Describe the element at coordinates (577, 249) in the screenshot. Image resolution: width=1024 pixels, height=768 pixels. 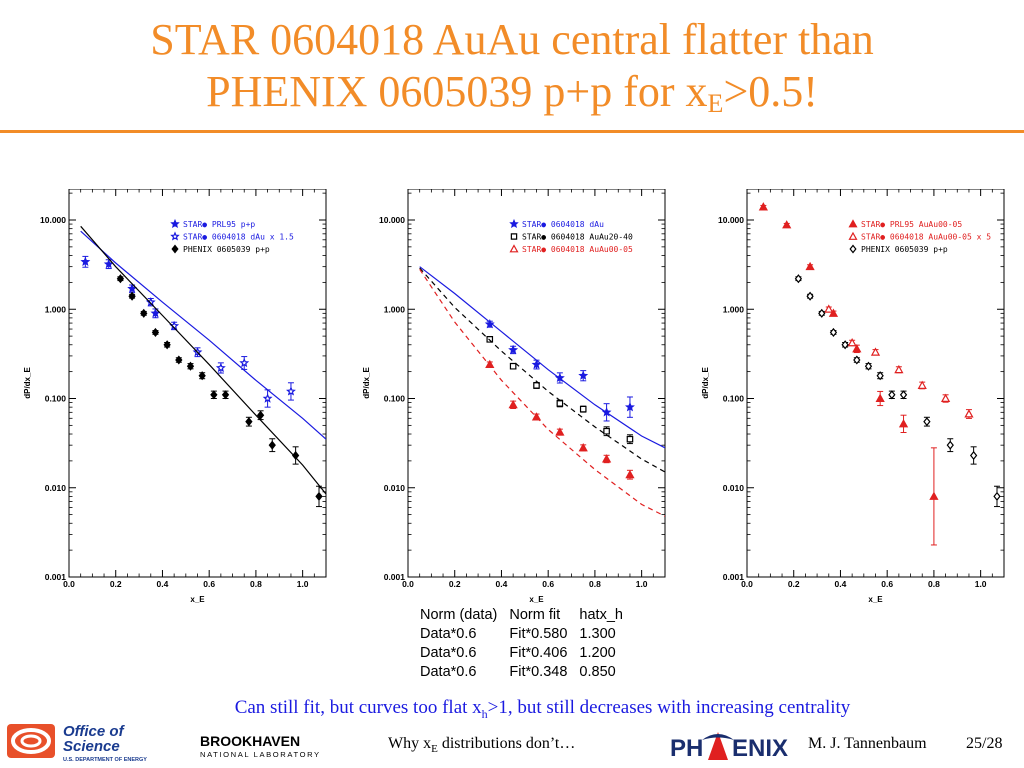
I see `legend-label: STAR● 0604018 AuAu00-05` at that location.